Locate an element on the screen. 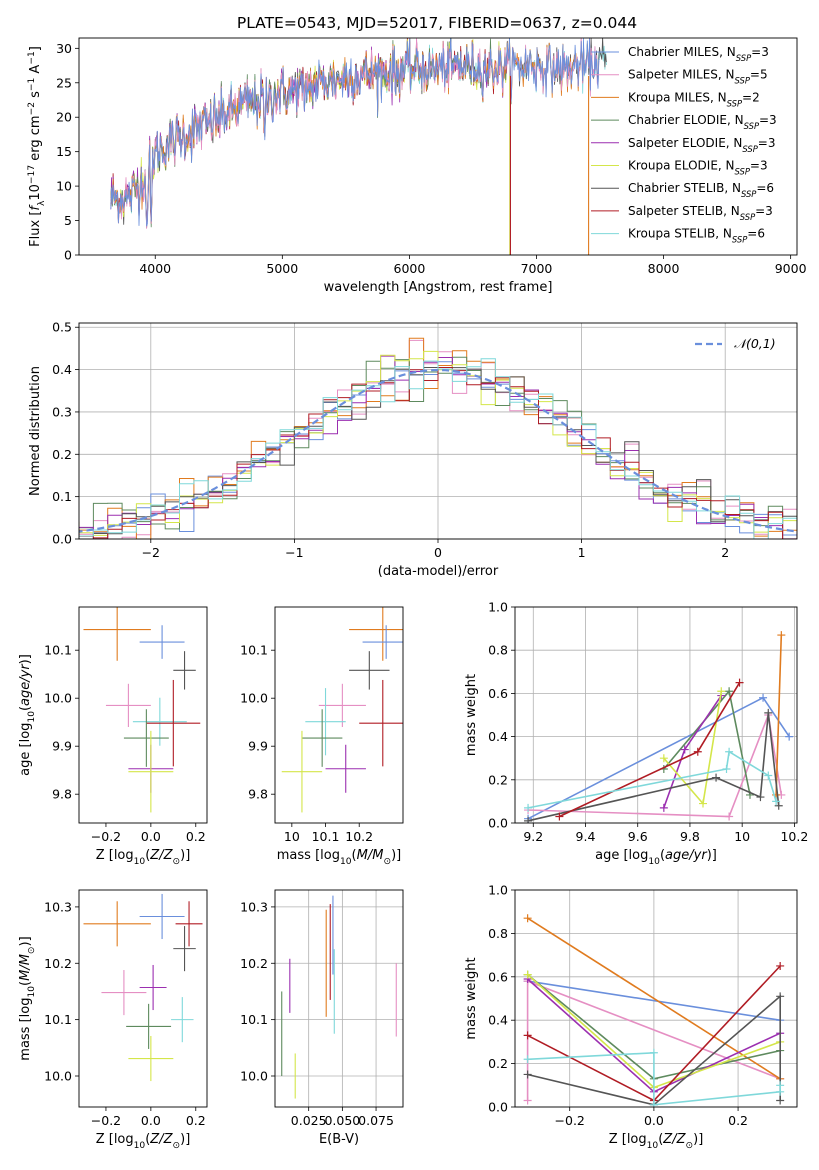 The height and width of the screenshot is (1170, 819). x-tick-label: 2 is located at coordinates (725, 552).